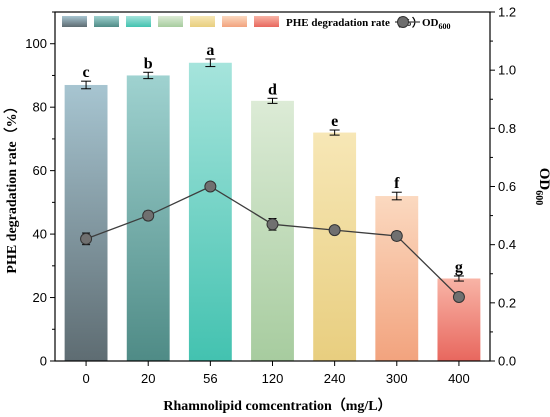 The height and width of the screenshot is (417, 550). I want to click on right-tick-label-0.0: 0.0, so click(507, 361).